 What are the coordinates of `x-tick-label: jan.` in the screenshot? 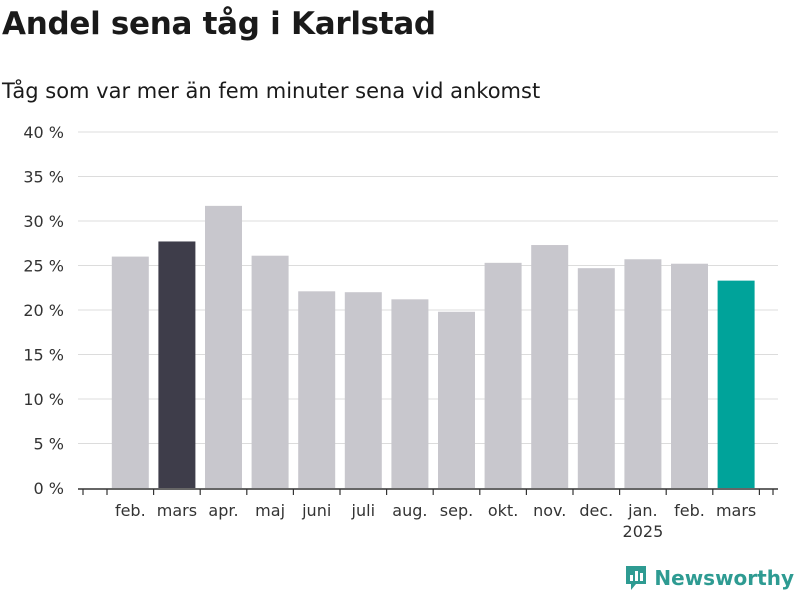 It's located at (642, 510).